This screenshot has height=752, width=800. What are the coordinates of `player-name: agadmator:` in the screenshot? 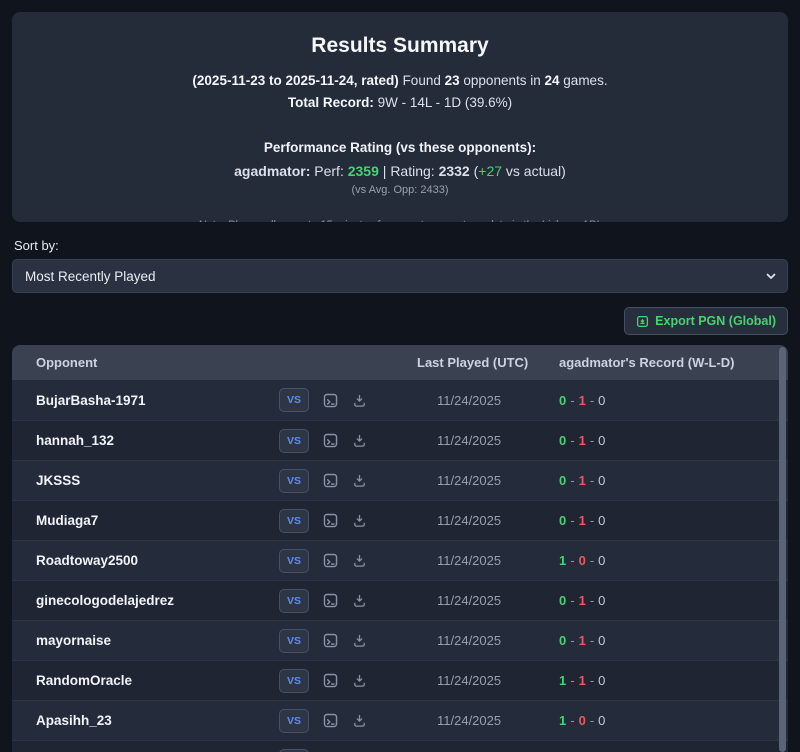 It's located at (272, 171).